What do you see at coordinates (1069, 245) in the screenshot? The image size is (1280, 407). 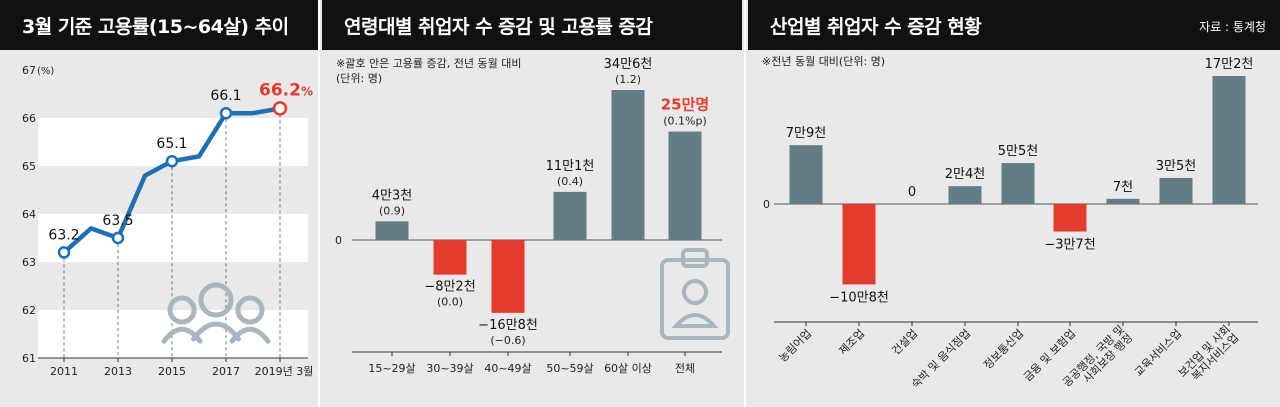 I see `data-label: −3만7천` at bounding box center [1069, 245].